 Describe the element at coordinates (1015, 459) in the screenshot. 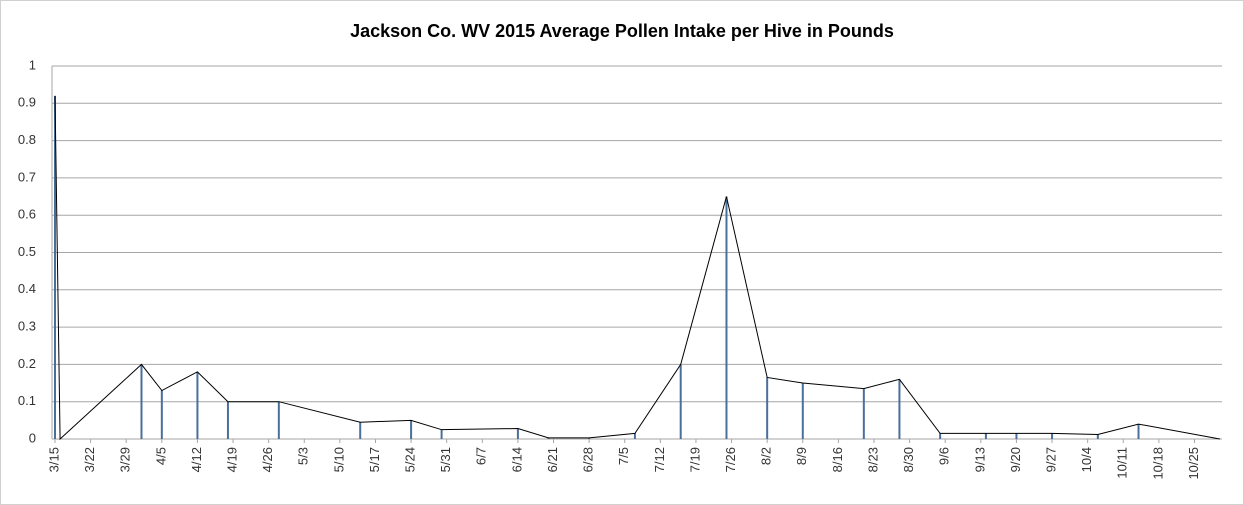

I see `x-tick-label: 9/20` at that location.